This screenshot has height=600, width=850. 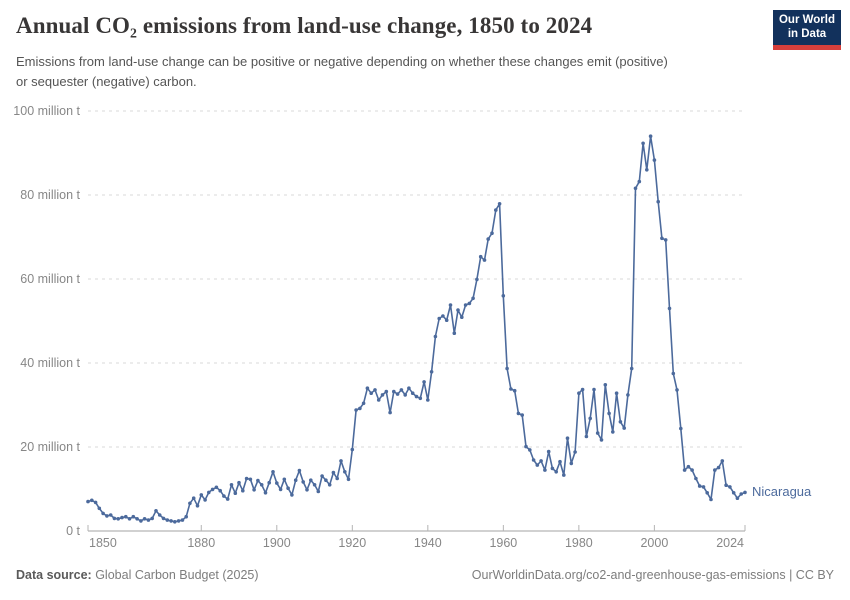 I want to click on data-source-label: Data source:, so click(x=54, y=575).